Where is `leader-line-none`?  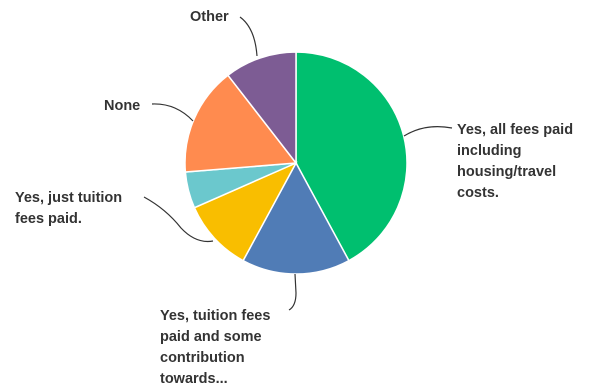
leader-line-none is located at coordinates (172, 112).